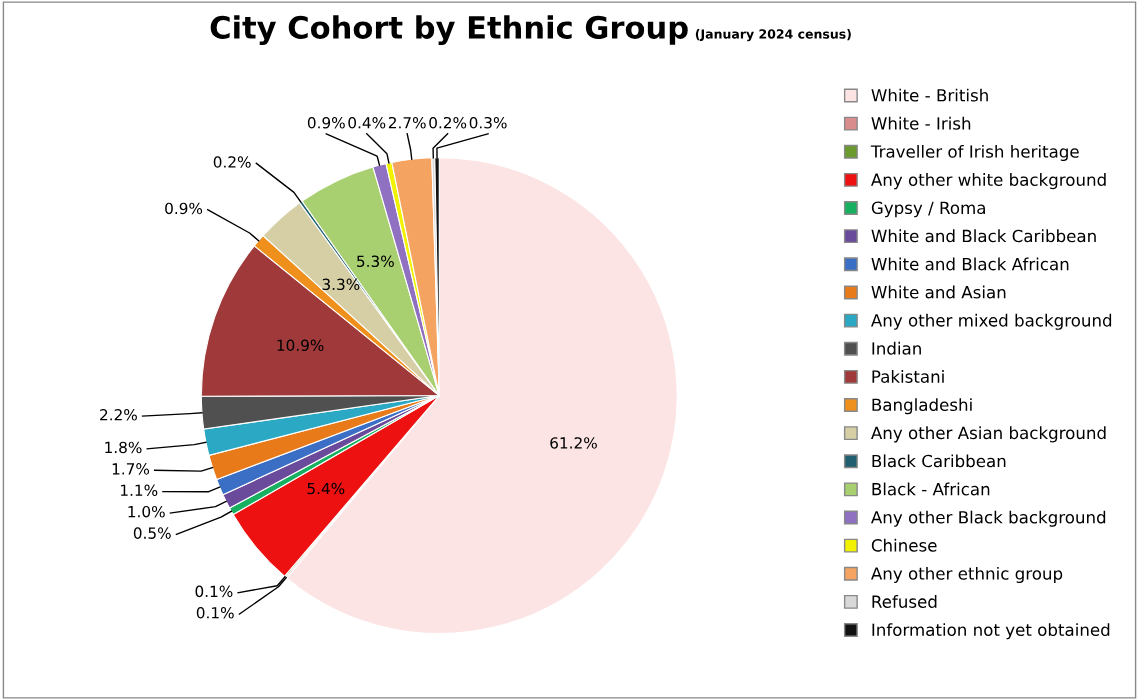 The image size is (1139, 700). I want to click on legend-label: White - British, so click(929, 95).